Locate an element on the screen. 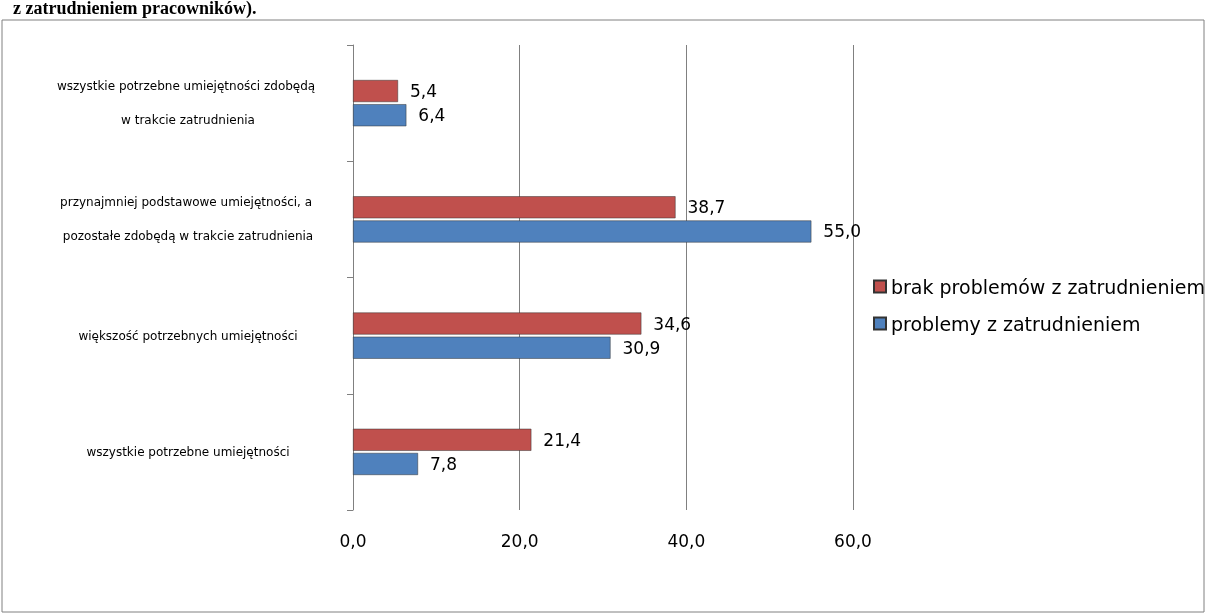 The width and height of the screenshot is (1208, 615). data-label: 38,7 is located at coordinates (706, 207).